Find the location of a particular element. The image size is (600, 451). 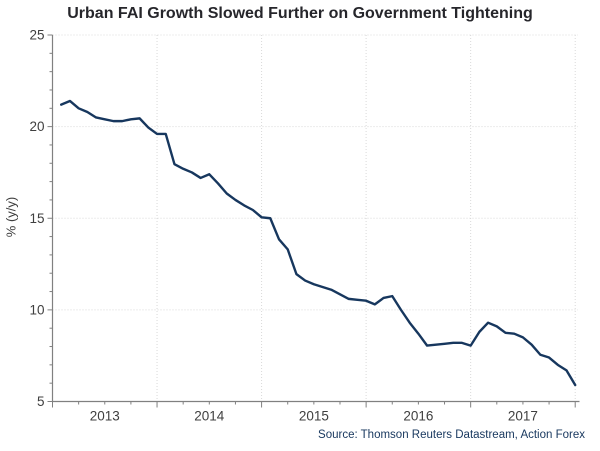

x-tick-label: 2017 is located at coordinates (523, 416).